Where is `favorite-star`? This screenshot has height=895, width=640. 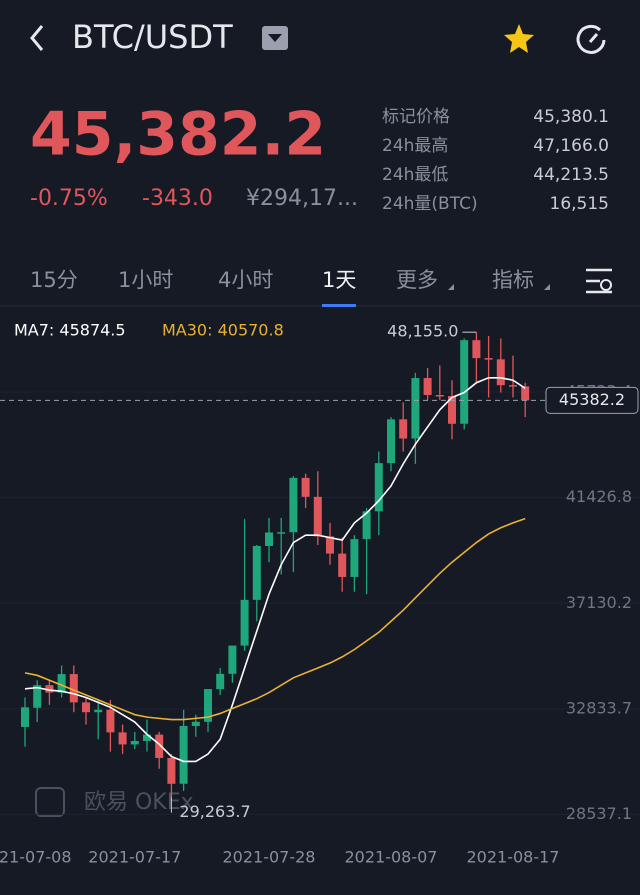
favorite-star is located at coordinates (519, 38).